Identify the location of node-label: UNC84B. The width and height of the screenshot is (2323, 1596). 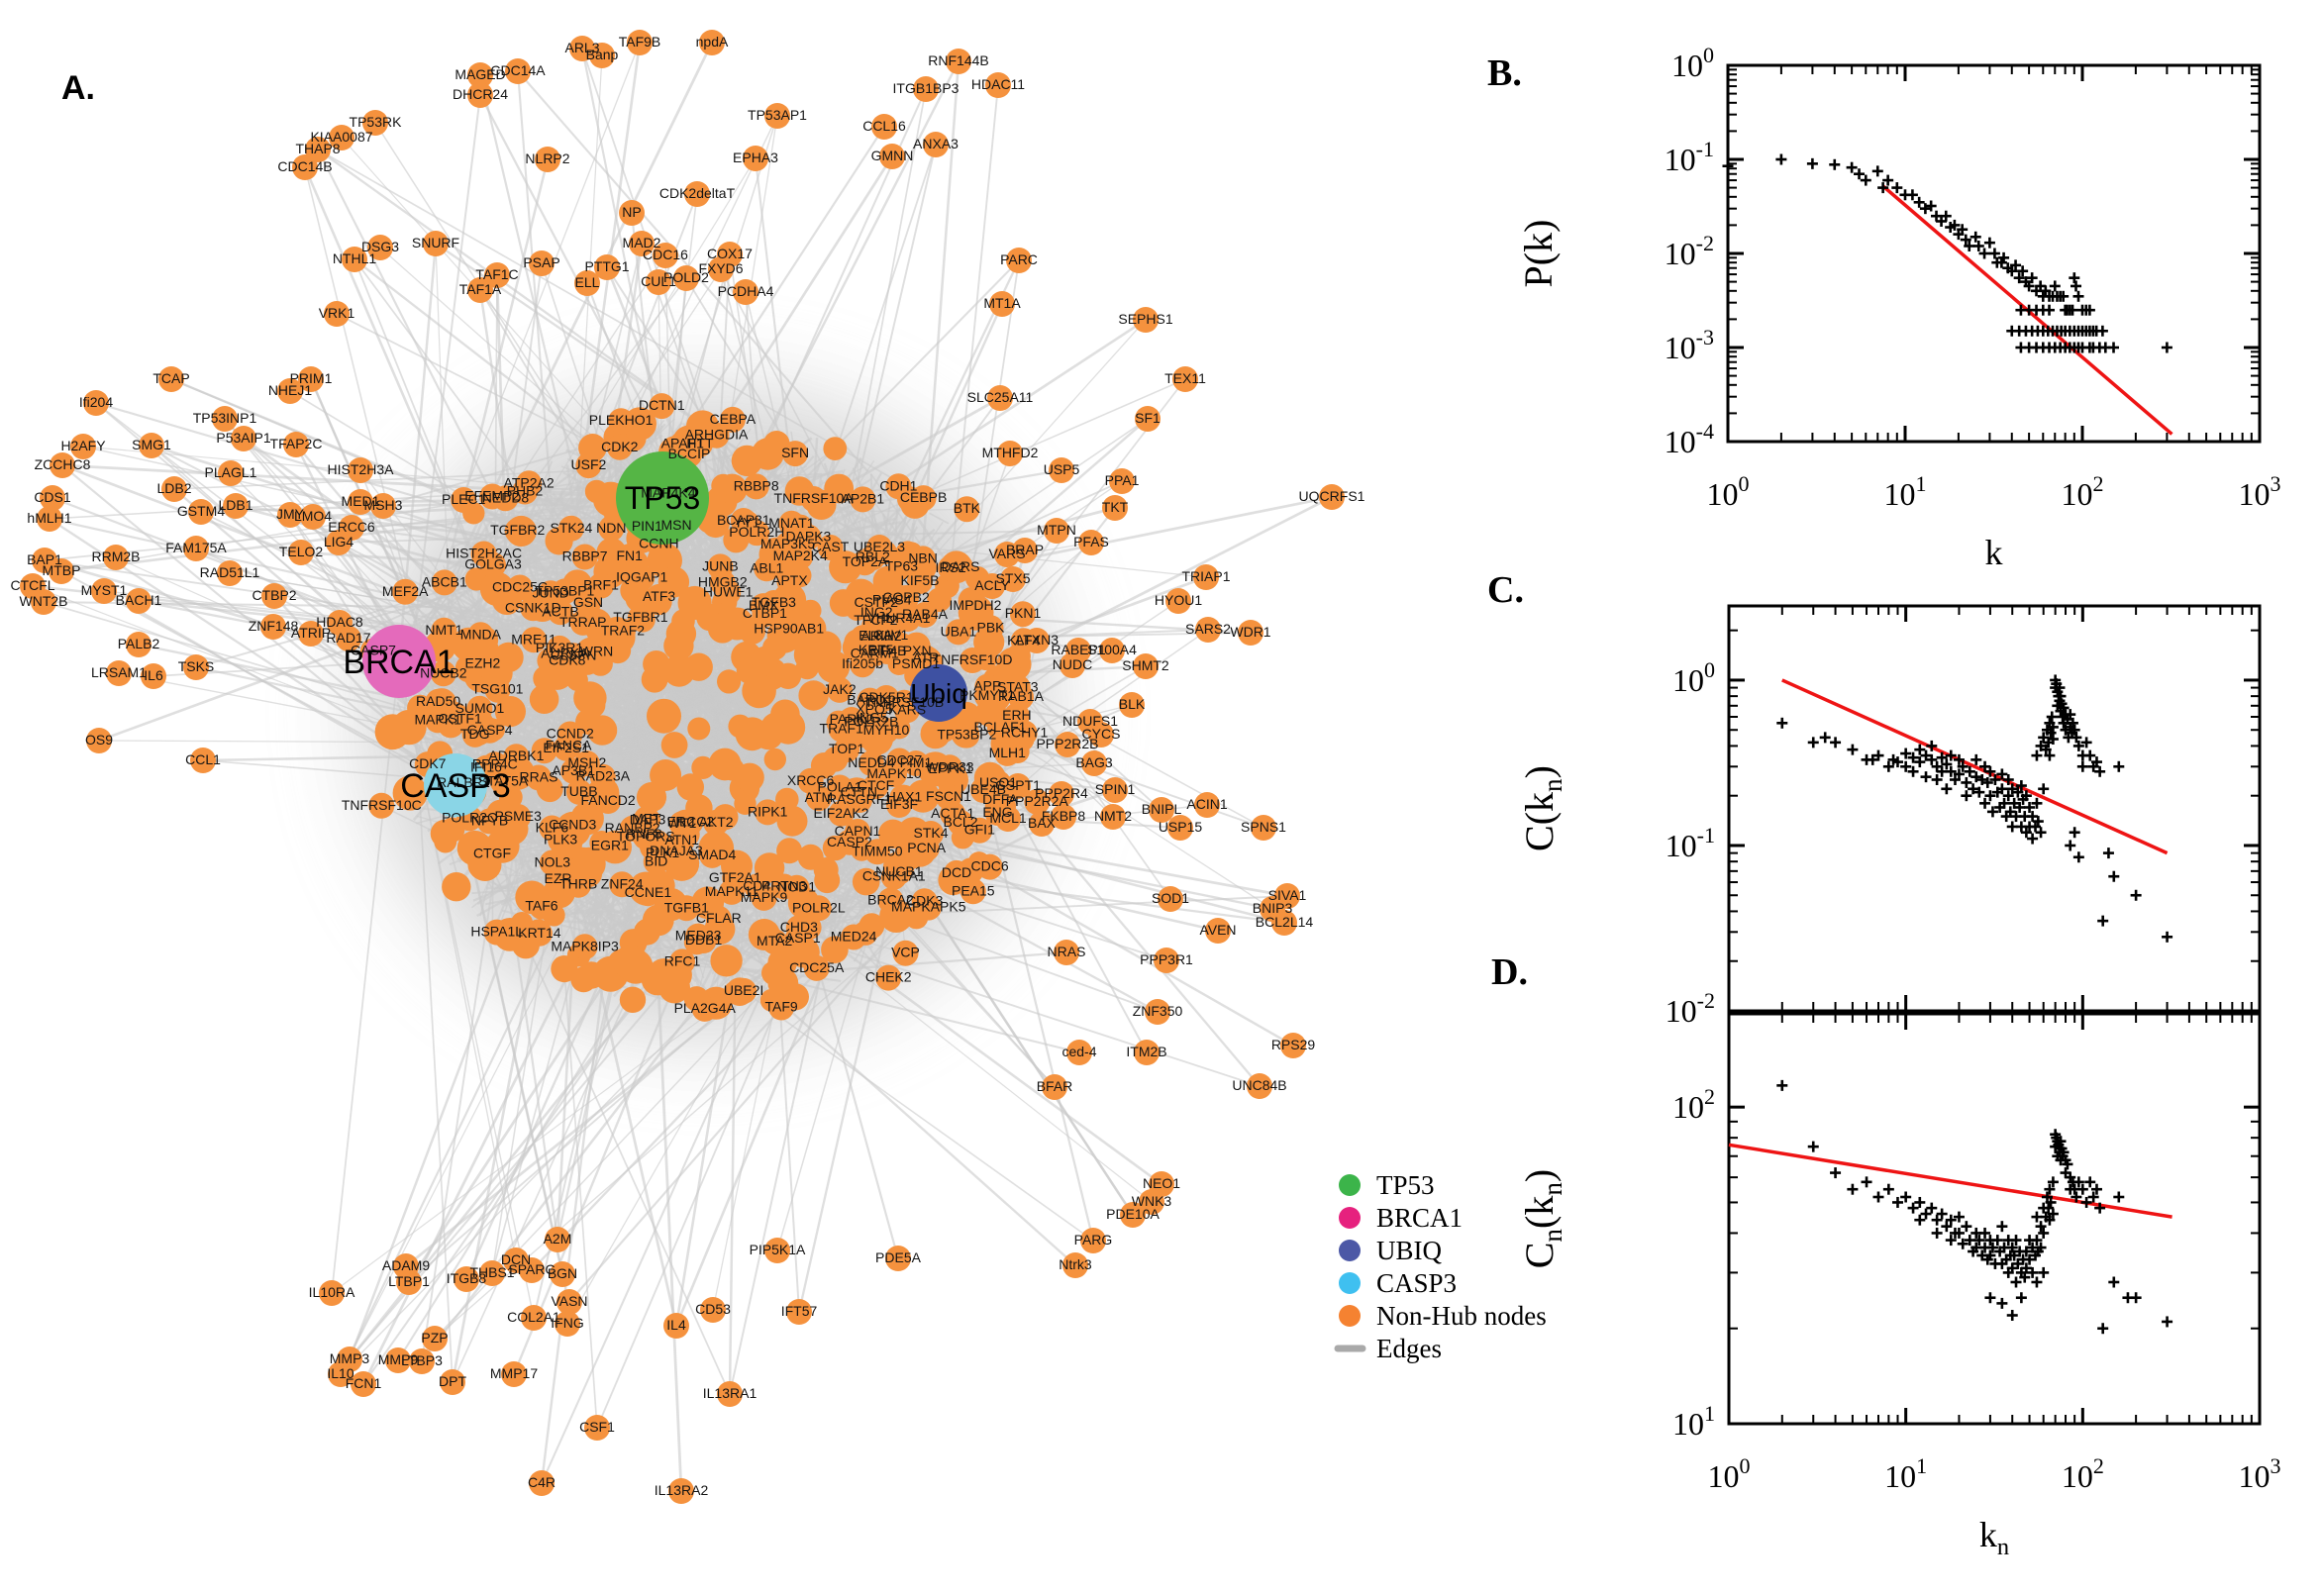
(1259, 1085).